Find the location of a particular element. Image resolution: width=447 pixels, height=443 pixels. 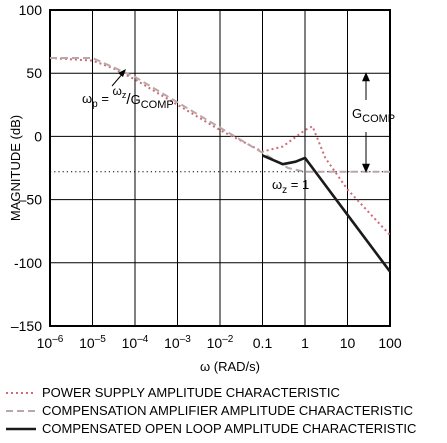

x-tick-label: 10⁻³ is located at coordinates (177, 342).